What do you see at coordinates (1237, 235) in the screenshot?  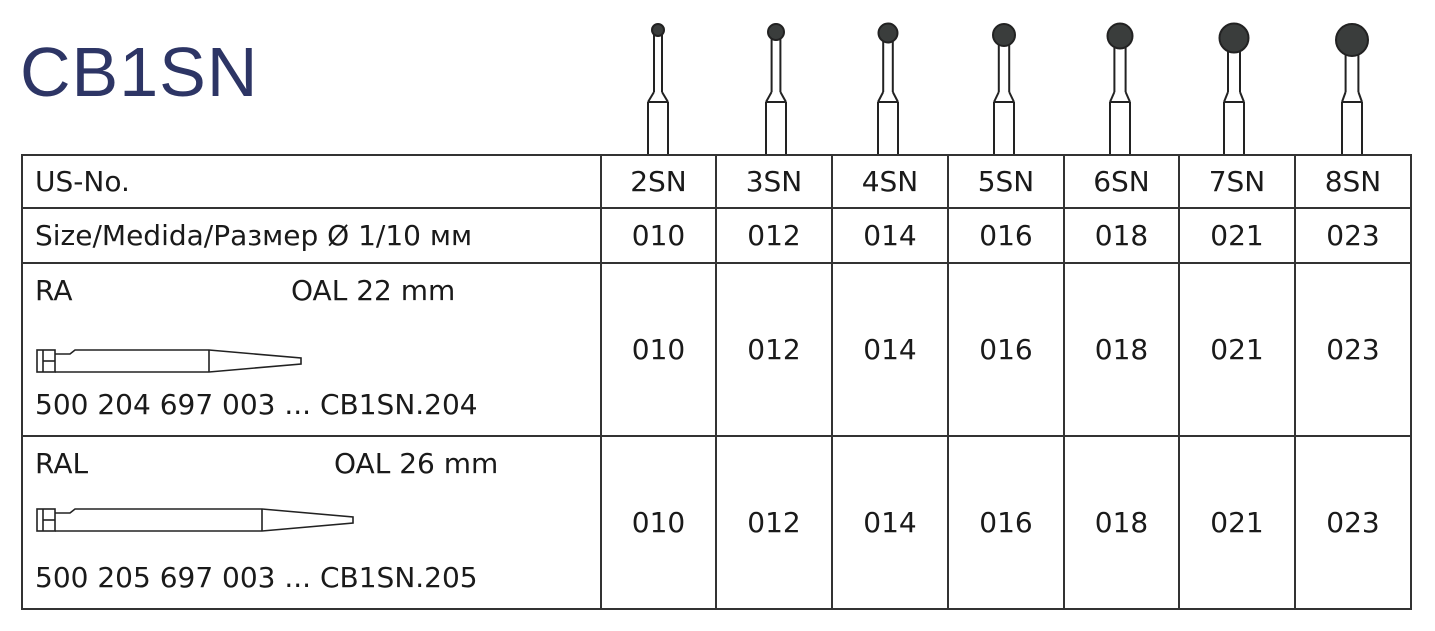 I see `size-cell: 021` at bounding box center [1237, 235].